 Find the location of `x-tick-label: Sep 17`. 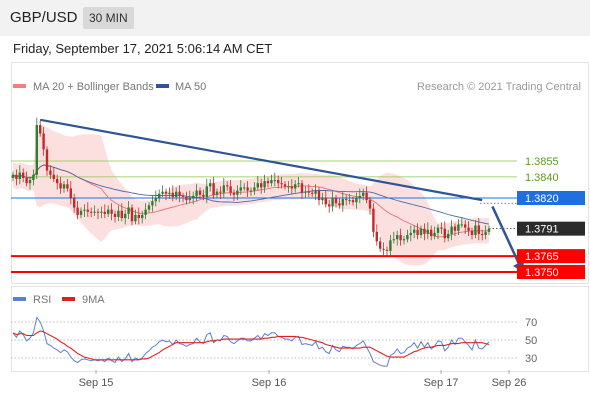

x-tick-label: Sep 17 is located at coordinates (441, 383).